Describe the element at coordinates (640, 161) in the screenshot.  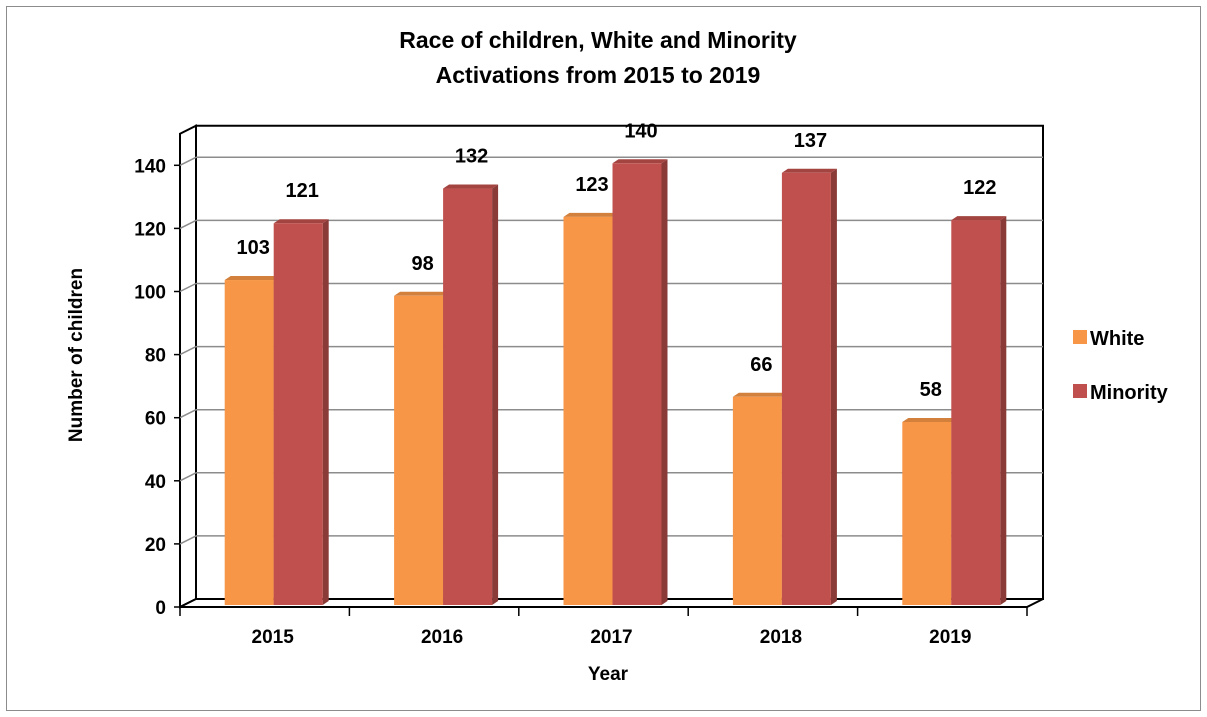
I see `bar-top-minority-2017` at that location.